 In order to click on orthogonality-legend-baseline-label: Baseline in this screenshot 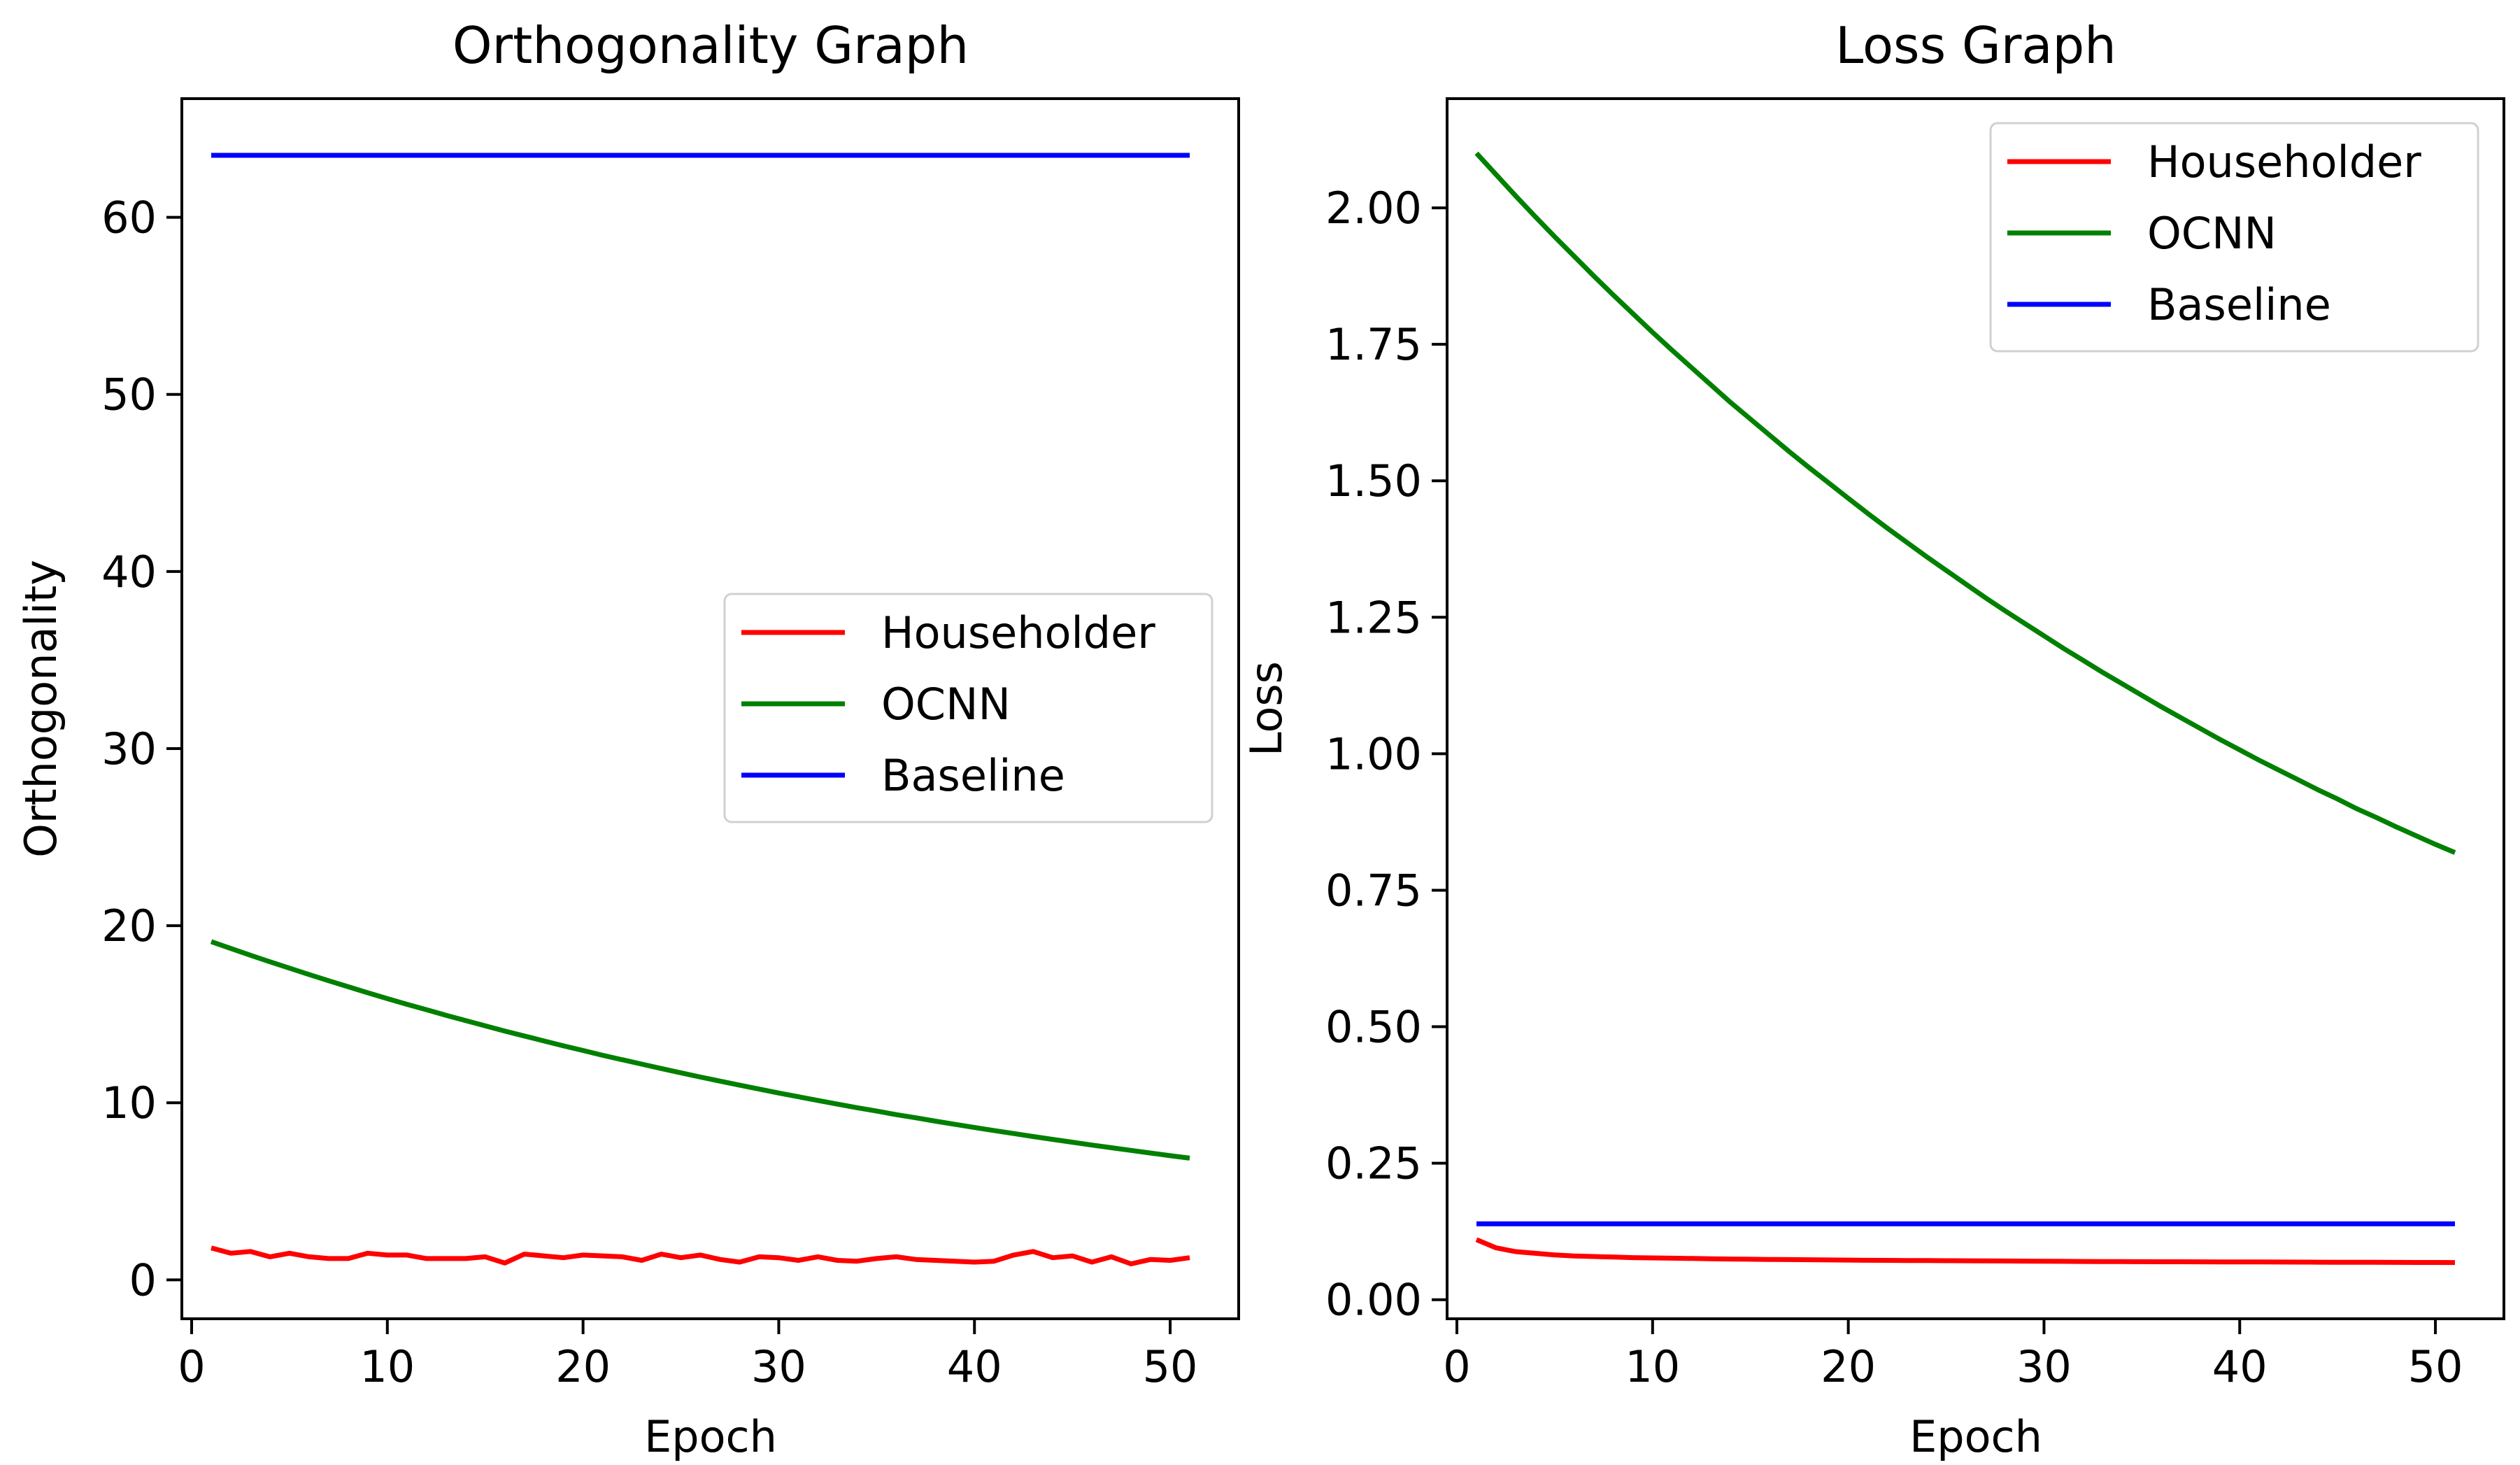, I will do `click(973, 775)`.